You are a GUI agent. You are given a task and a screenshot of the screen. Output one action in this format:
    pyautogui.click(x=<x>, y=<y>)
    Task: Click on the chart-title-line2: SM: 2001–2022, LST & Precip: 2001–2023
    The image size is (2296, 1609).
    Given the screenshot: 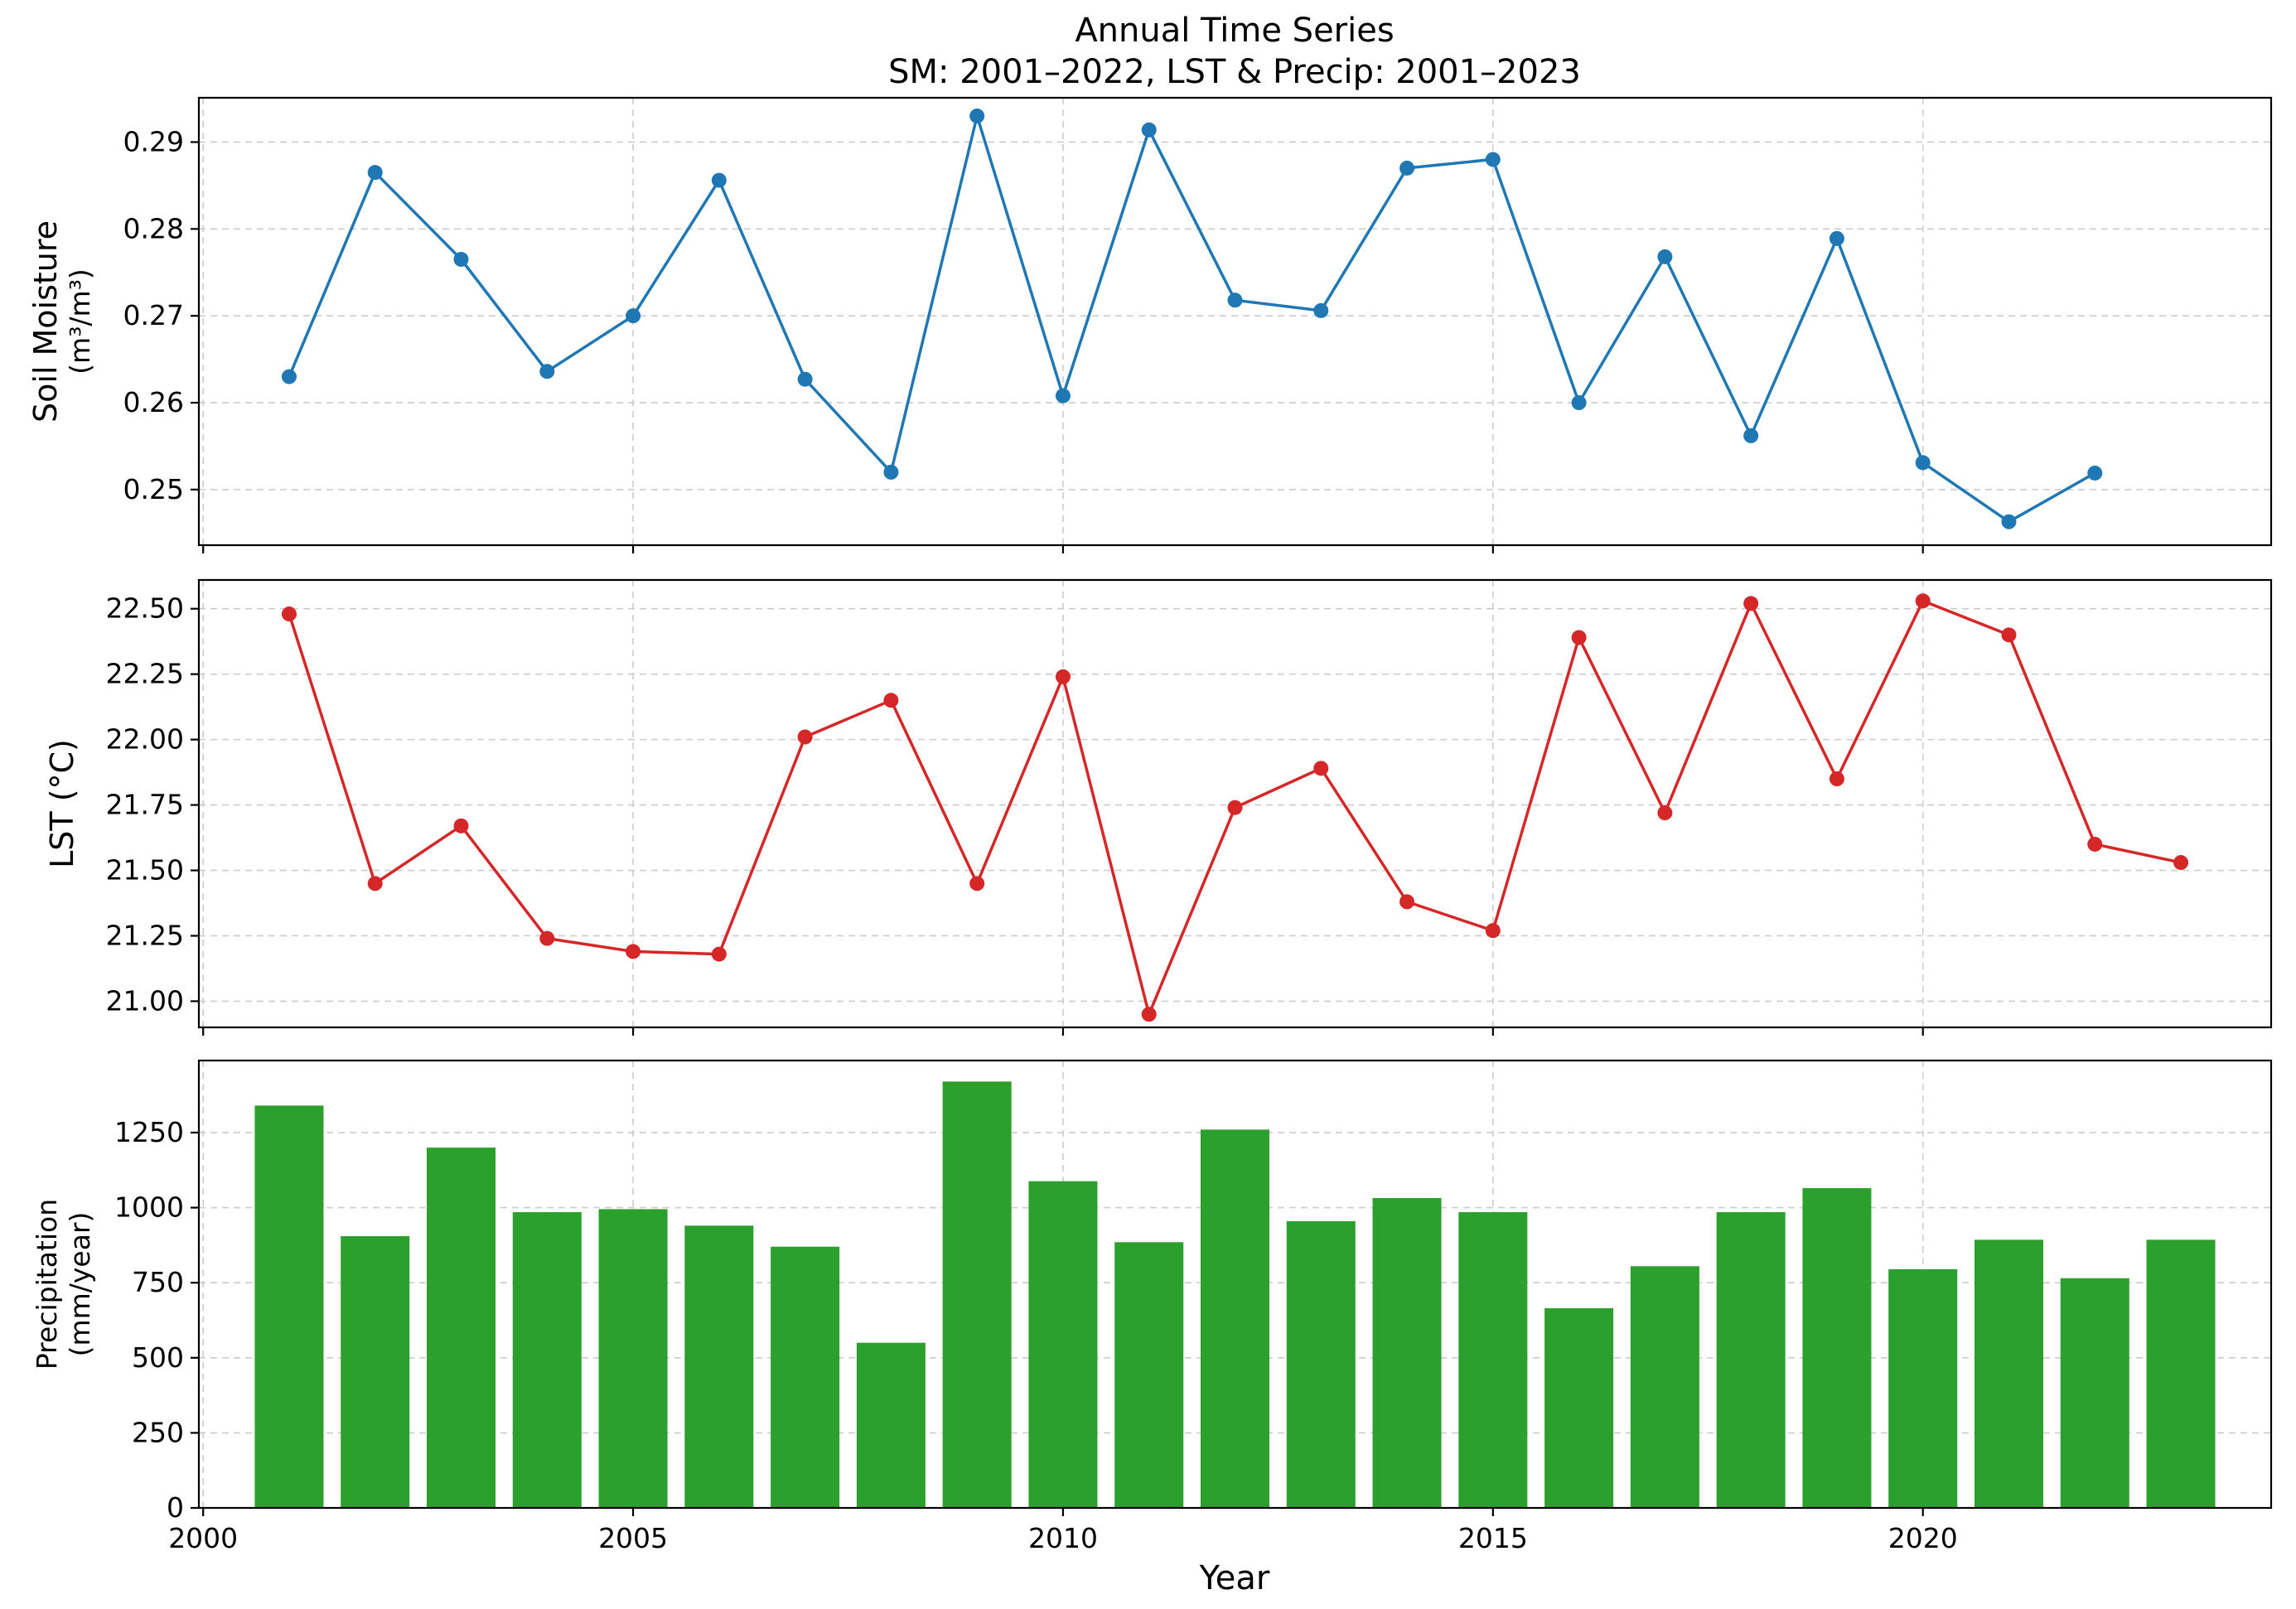 What is the action you would take?
    pyautogui.click(x=1234, y=72)
    